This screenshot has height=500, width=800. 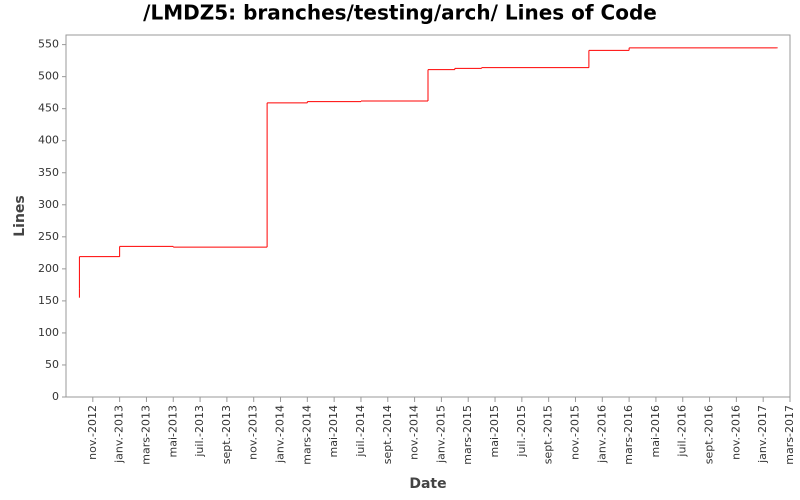 I want to click on x-tick-label: mai-2015, so click(x=494, y=431).